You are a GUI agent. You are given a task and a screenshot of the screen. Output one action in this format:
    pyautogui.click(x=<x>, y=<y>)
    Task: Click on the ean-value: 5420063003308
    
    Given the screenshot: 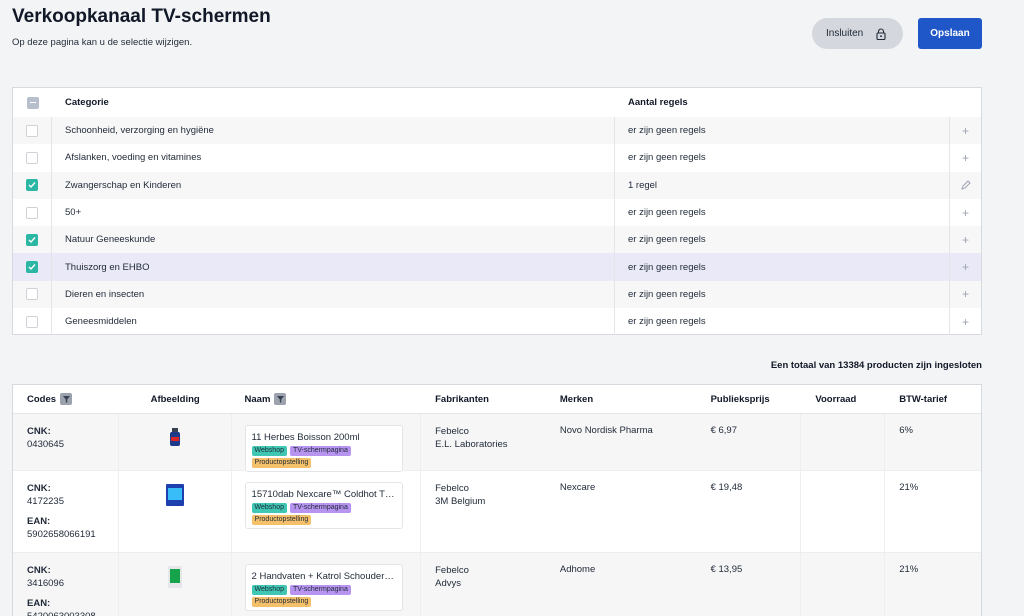 What is the action you would take?
    pyautogui.click(x=72, y=613)
    